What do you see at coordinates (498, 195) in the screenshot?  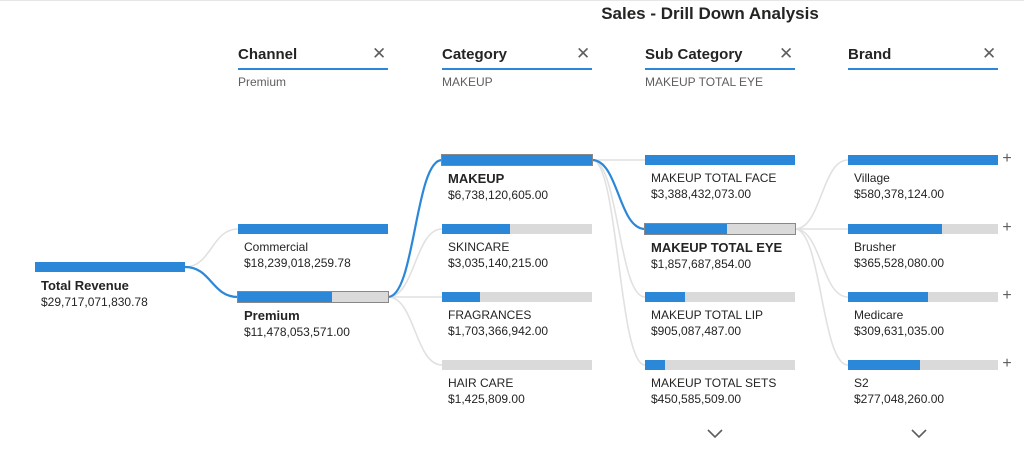 I see `node-value: $6,738,120,605.00` at bounding box center [498, 195].